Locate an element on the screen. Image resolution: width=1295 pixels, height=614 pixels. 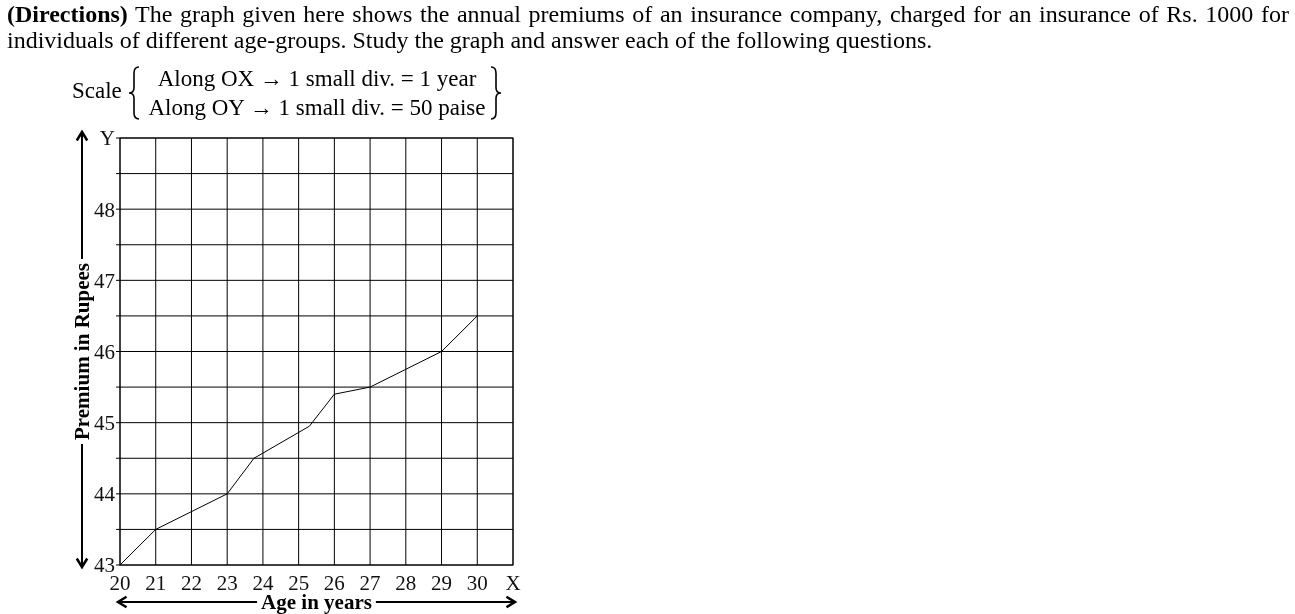
y-axis-title: Premium in Rupees is located at coordinates (82, 351).